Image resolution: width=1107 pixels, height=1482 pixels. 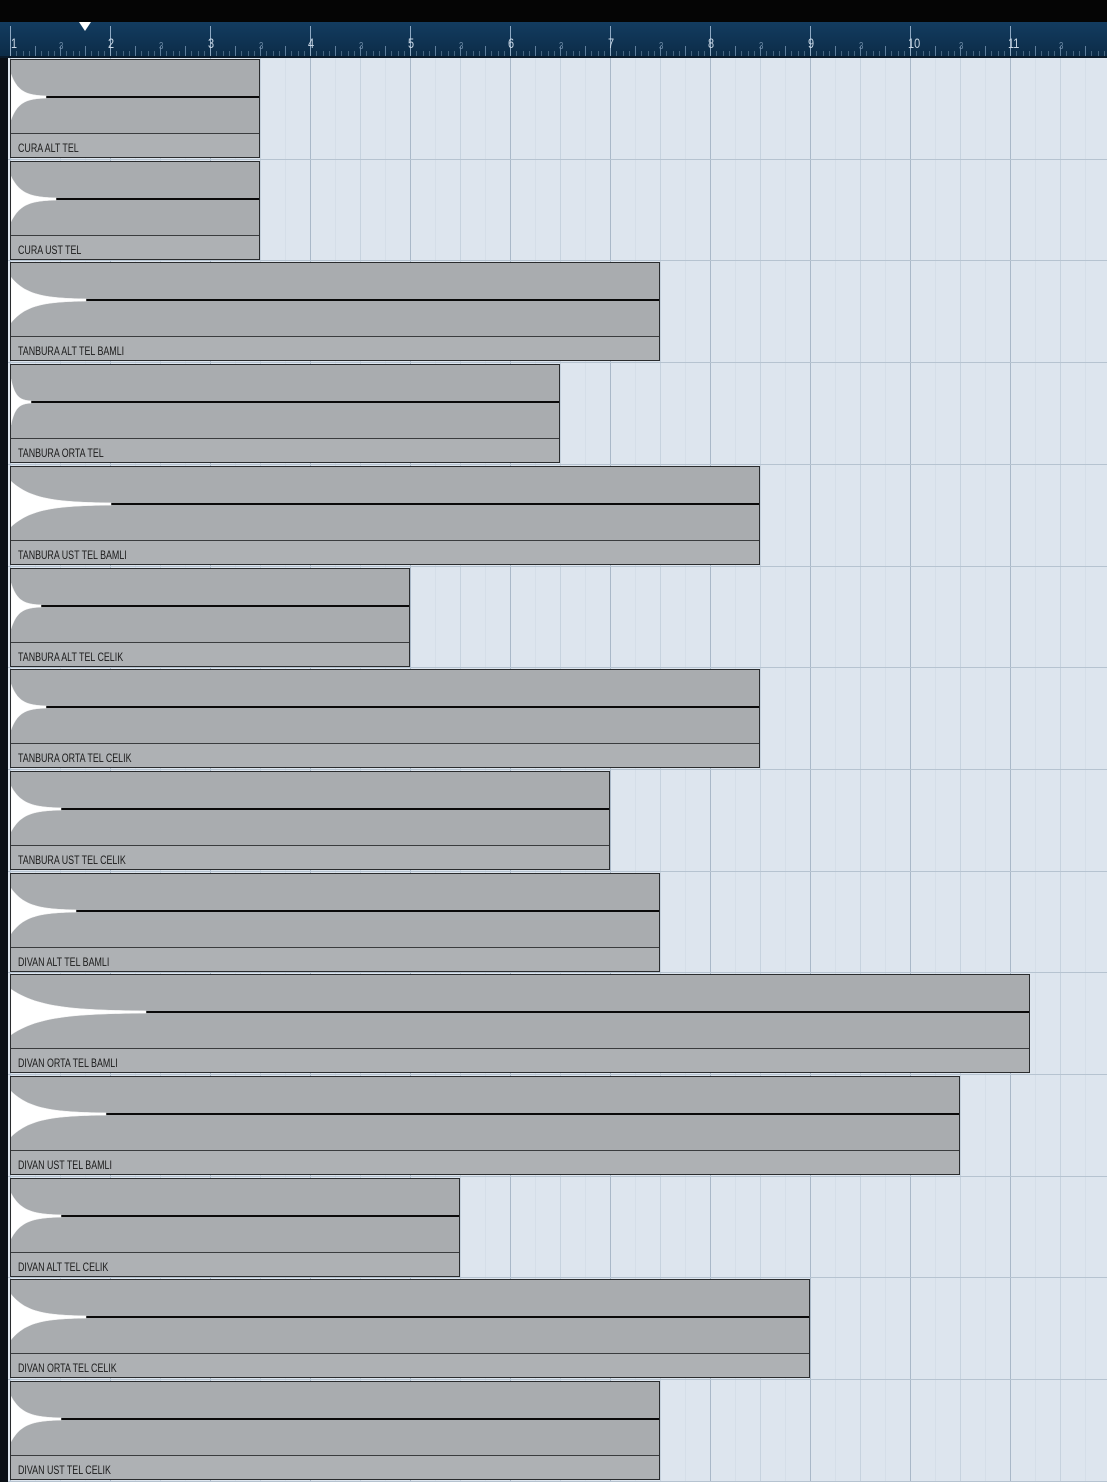 I want to click on ruler-ticks, so click(x=553, y=39).